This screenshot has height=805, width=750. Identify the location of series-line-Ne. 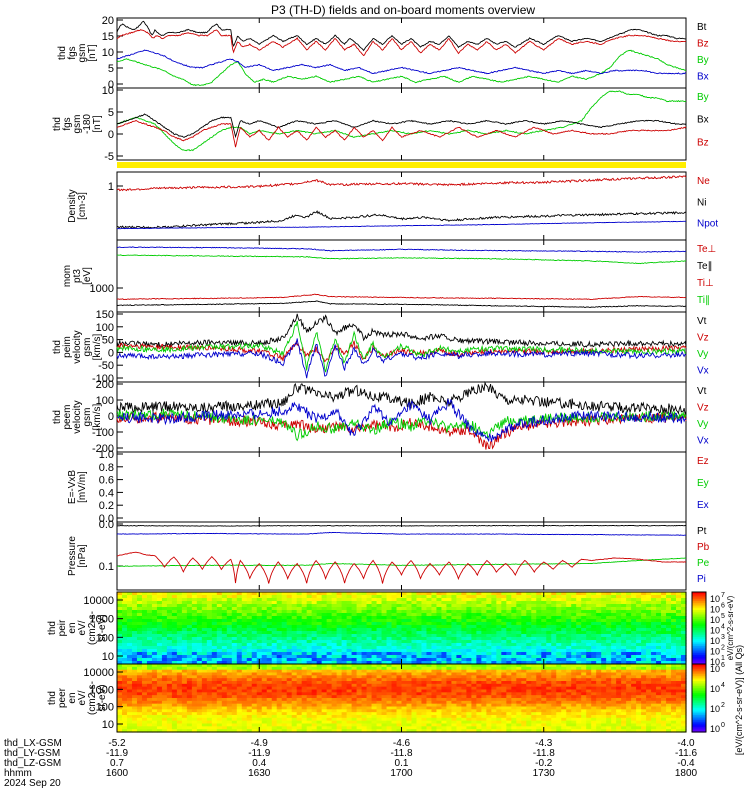
(401, 183).